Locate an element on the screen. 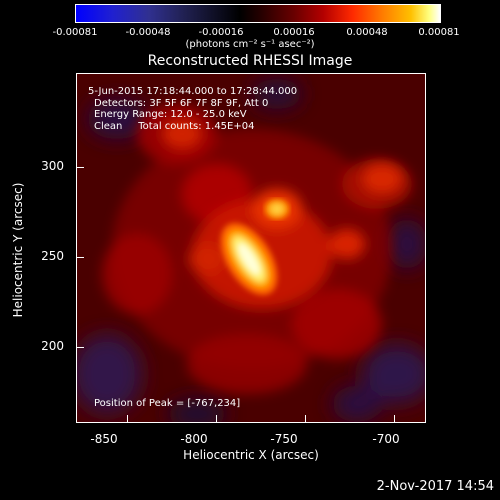 The width and height of the screenshot is (500, 500). time-range-label: 5-Jun-2015 17:18:44.000 to 17:28:44.000 is located at coordinates (193, 91).